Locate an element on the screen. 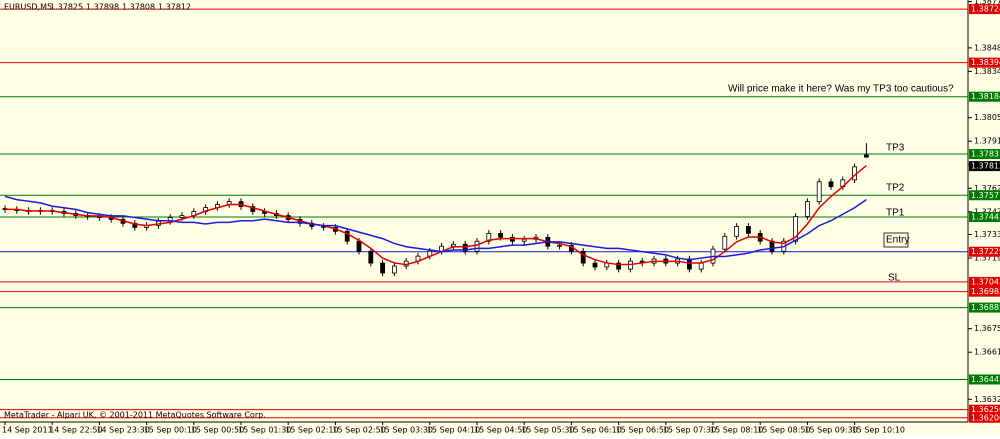 Image resolution: width=1000 pixels, height=439 pixels. y-tick-label: 1.37190 is located at coordinates (987, 258).